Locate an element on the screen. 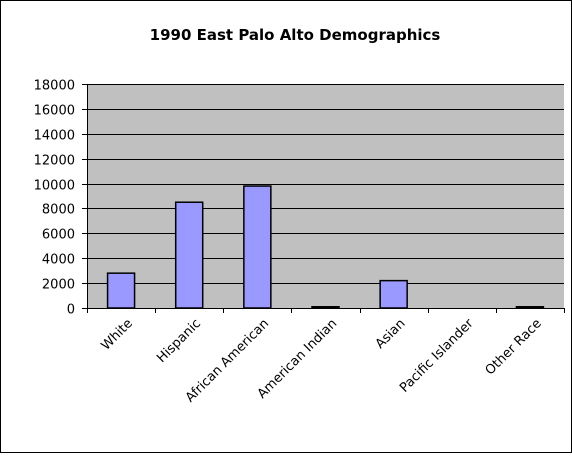 The height and width of the screenshot is (457, 572). y-tick-label: 18000 is located at coordinates (54, 86).